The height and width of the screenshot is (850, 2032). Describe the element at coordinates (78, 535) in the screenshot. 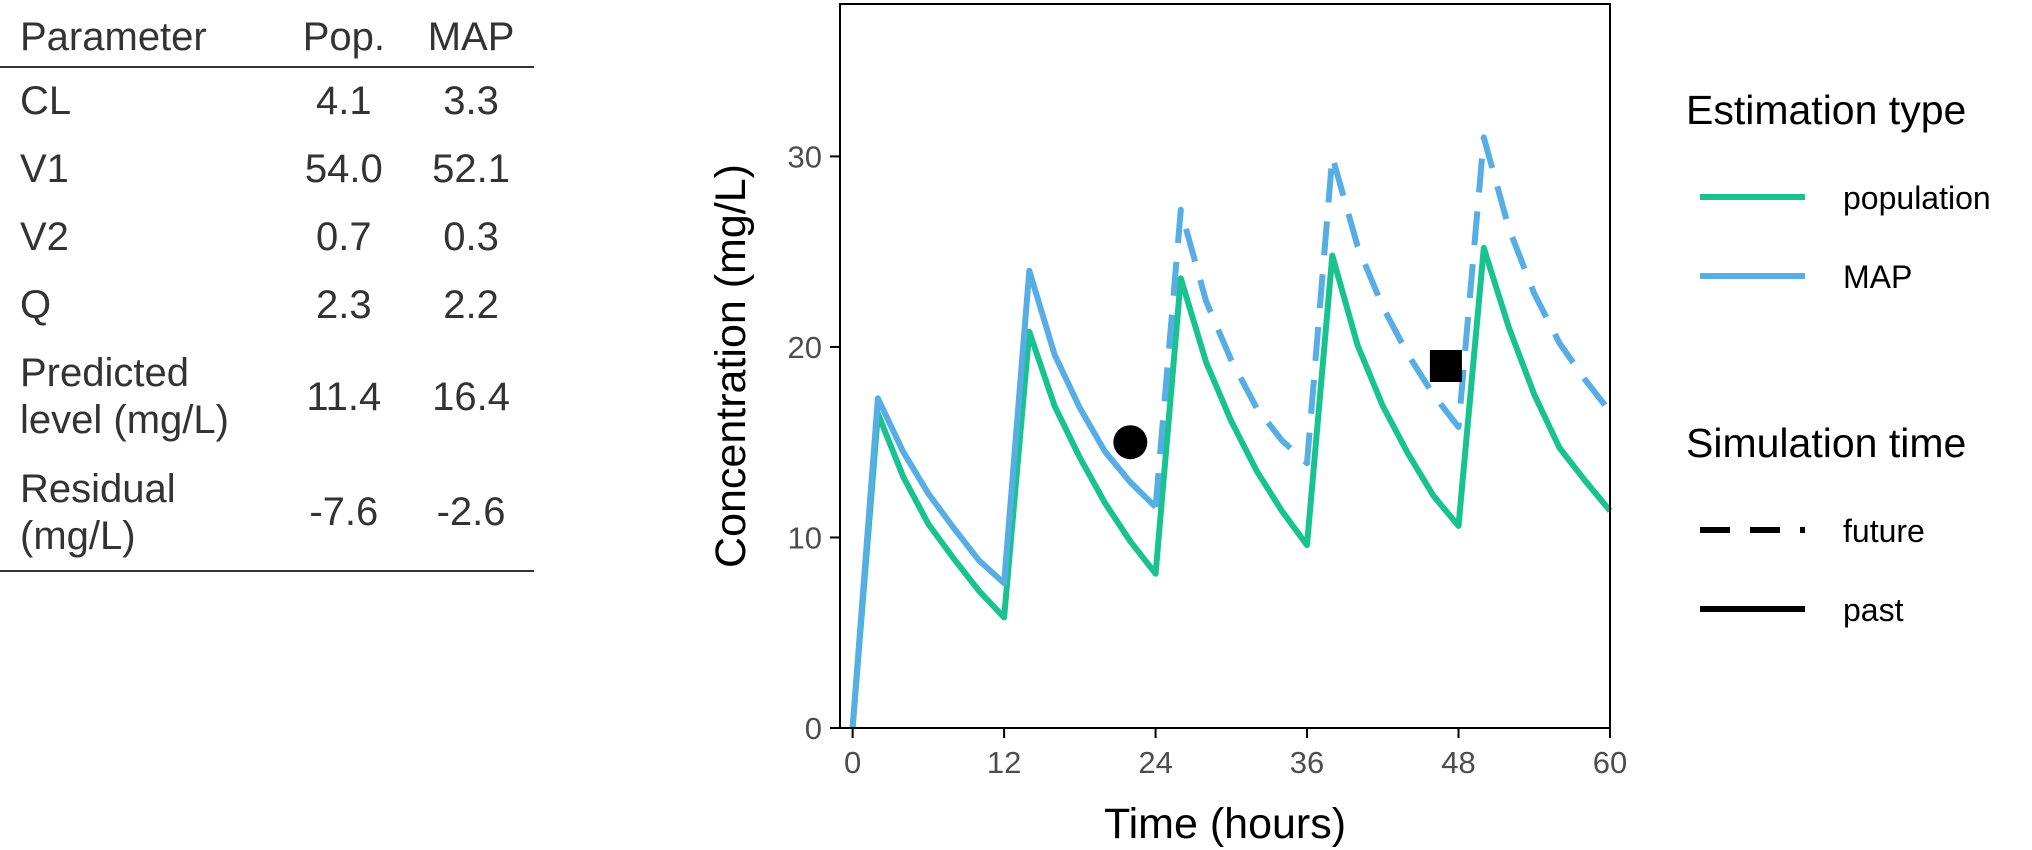

I see `row-label-line: (mg/L)` at that location.